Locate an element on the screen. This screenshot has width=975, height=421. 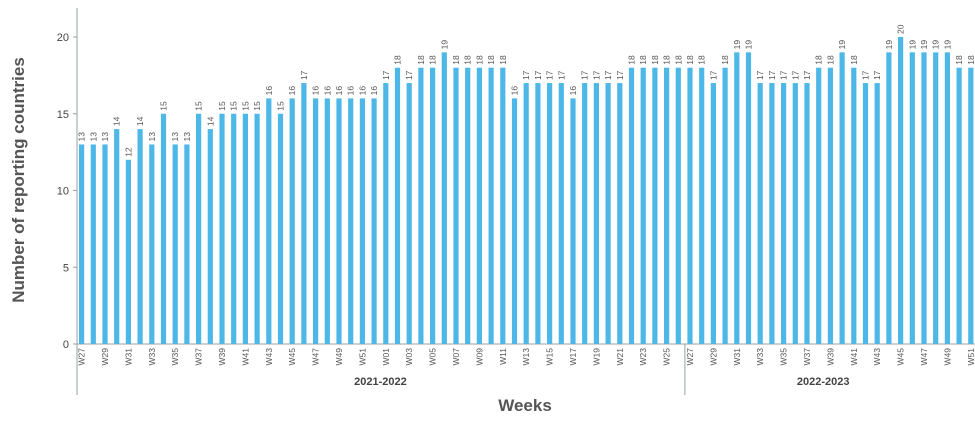
x-tick-label: W05 is located at coordinates (433, 357).